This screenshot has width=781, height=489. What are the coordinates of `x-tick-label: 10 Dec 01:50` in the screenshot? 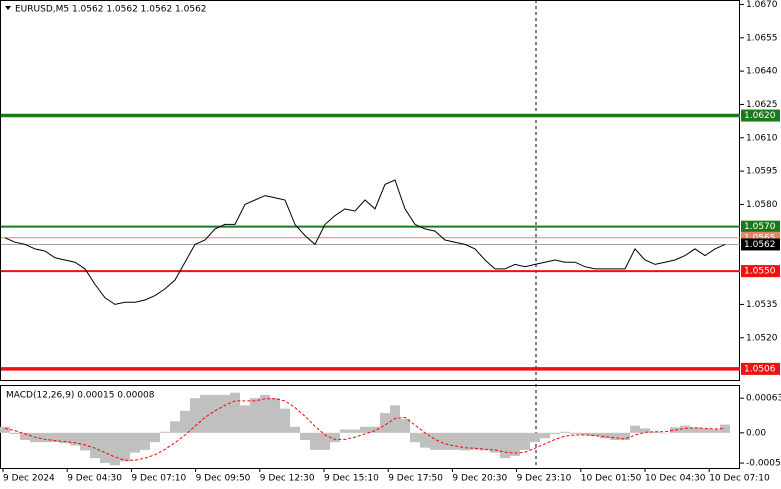 It's located at (611, 479).